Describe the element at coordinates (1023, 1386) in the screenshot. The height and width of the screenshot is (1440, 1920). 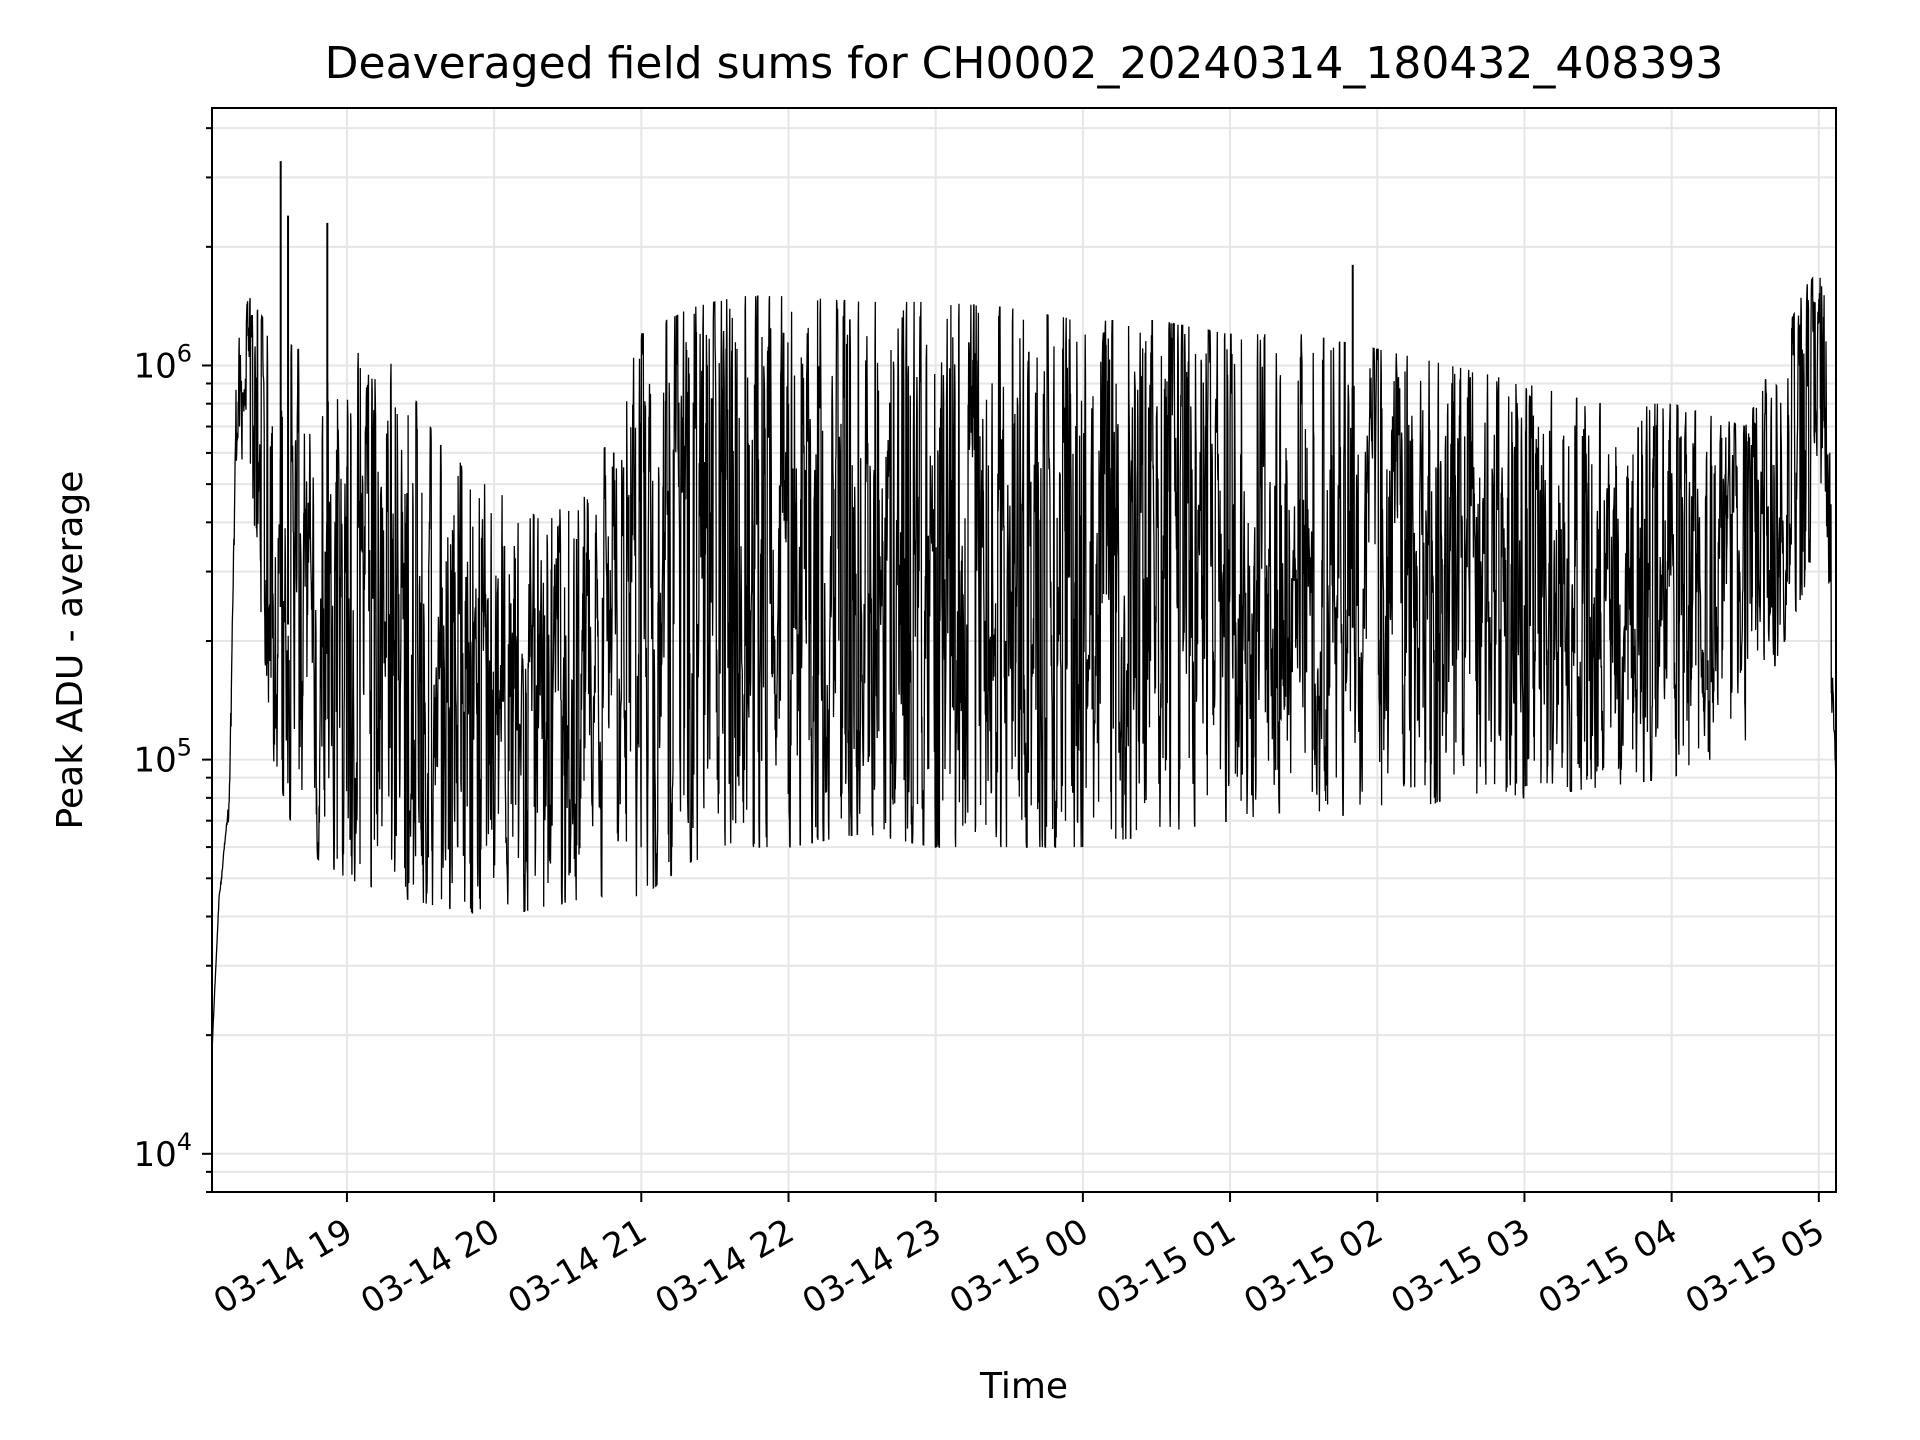
I see `x-axis-label: Time` at that location.